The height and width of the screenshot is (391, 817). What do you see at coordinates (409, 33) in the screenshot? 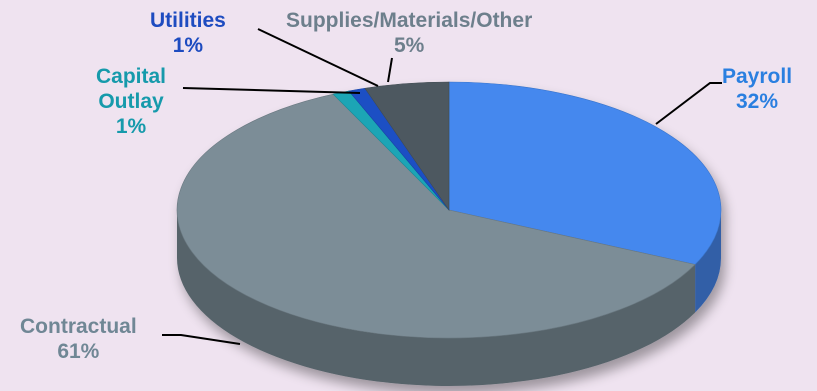
I see `slice-label-supplies: Supplies/Materials/Other 5%` at bounding box center [409, 33].